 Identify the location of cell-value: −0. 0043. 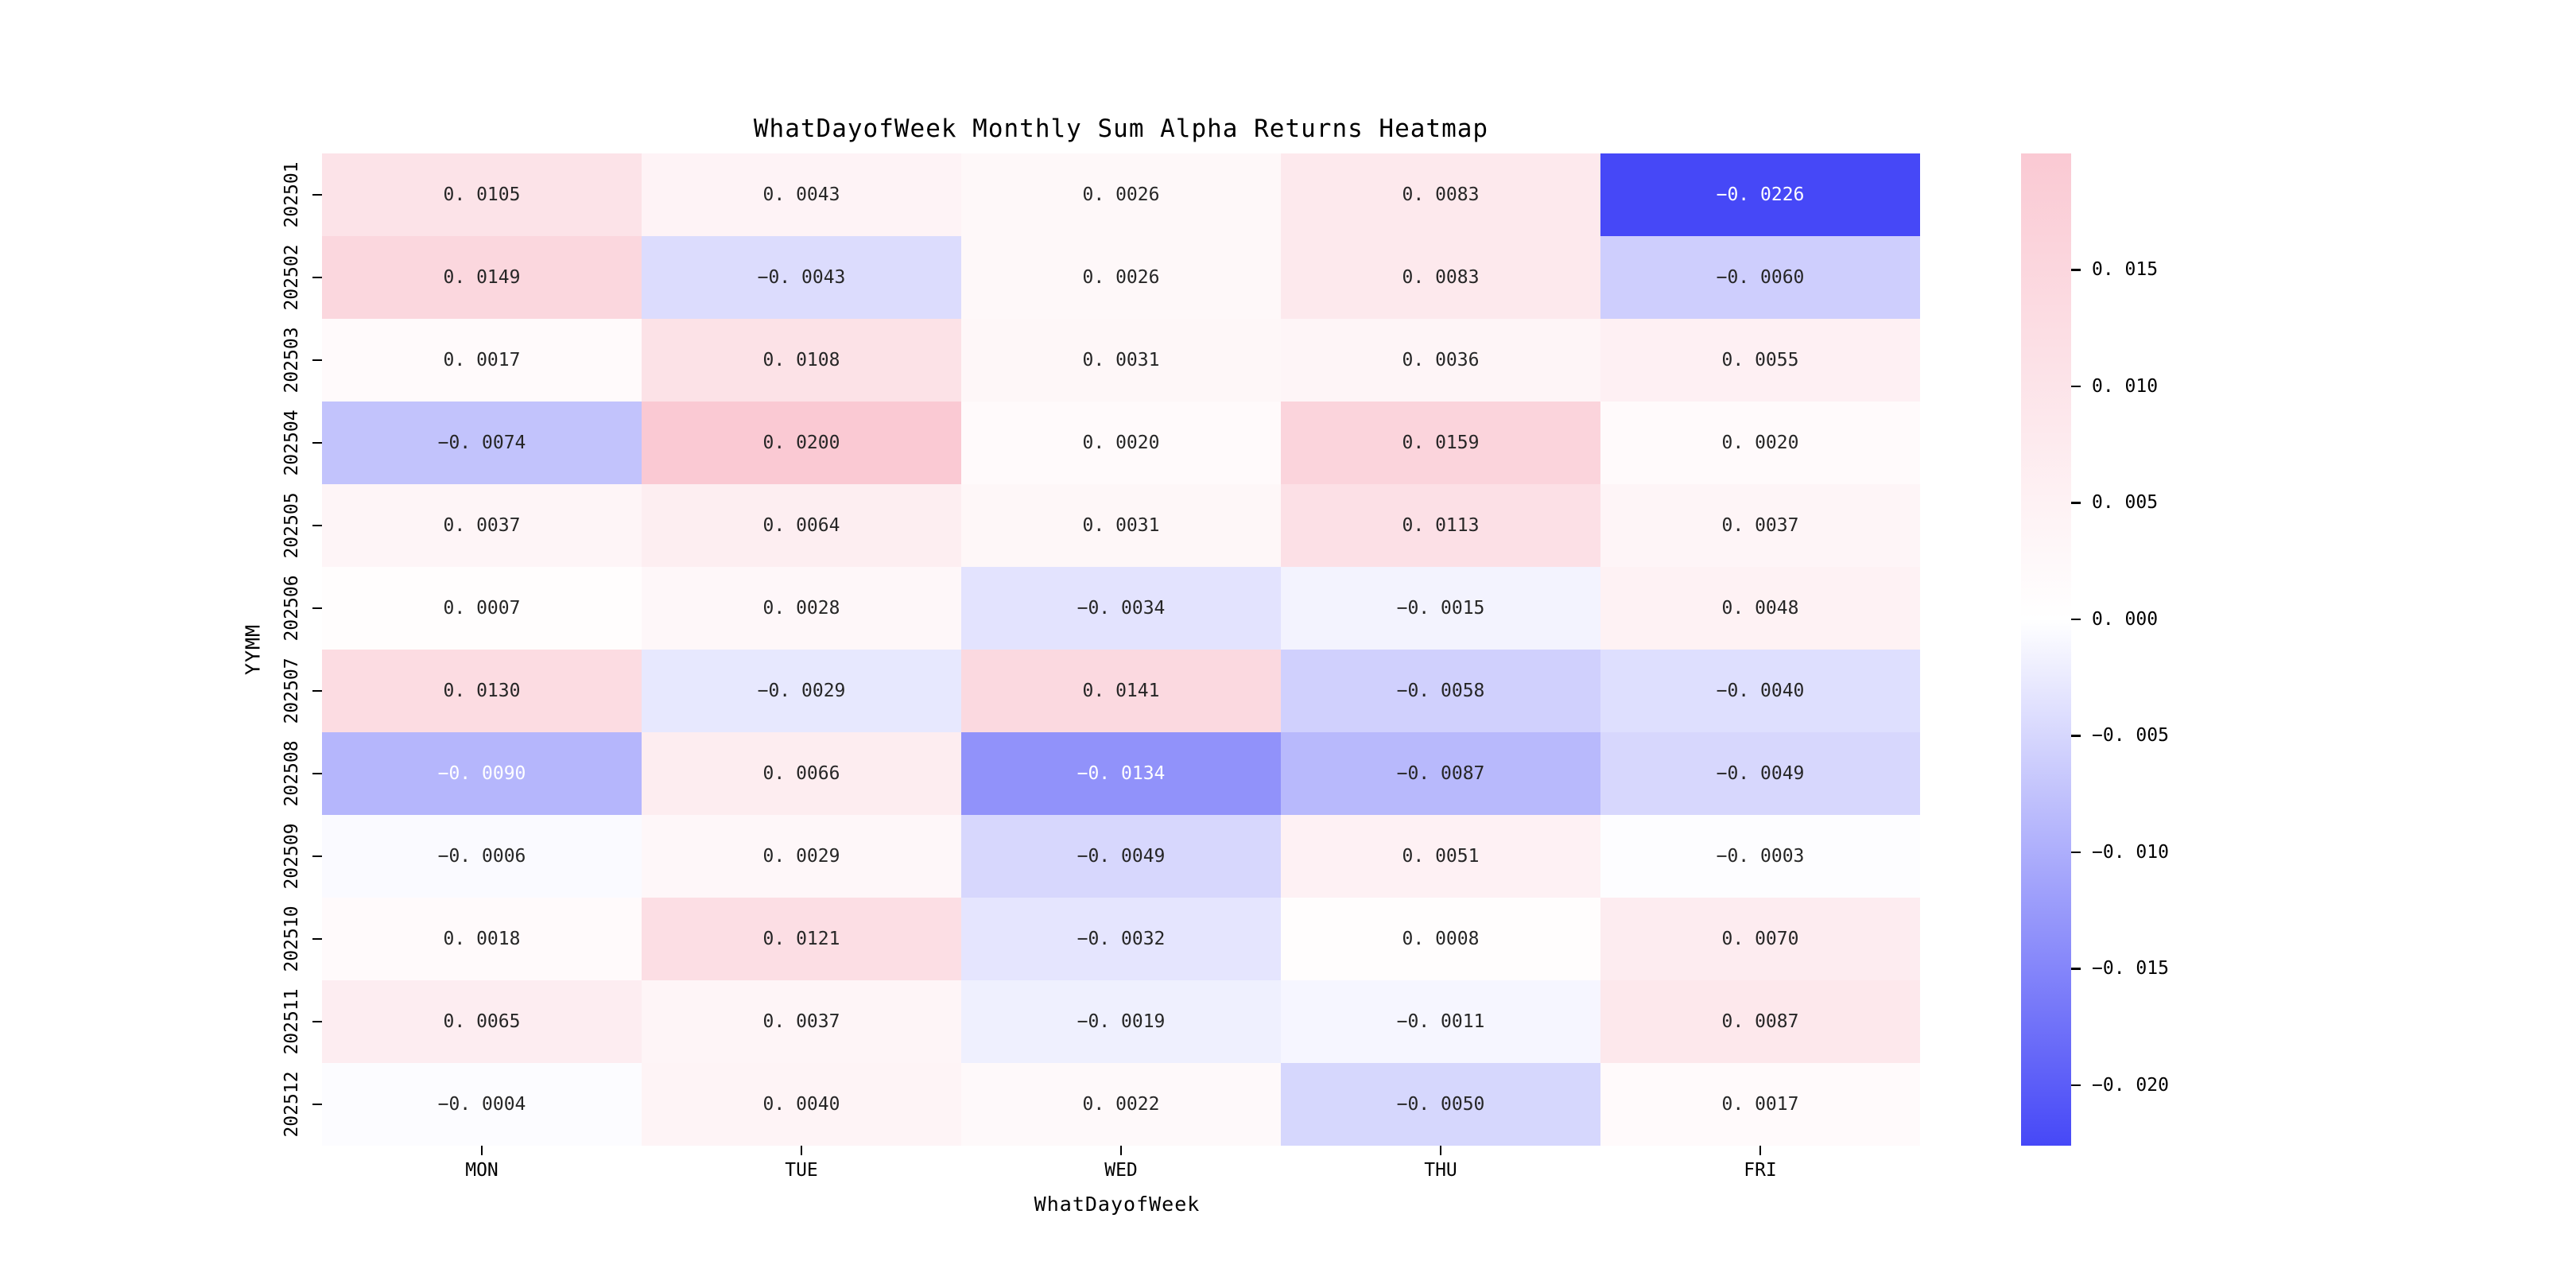
(802, 277).